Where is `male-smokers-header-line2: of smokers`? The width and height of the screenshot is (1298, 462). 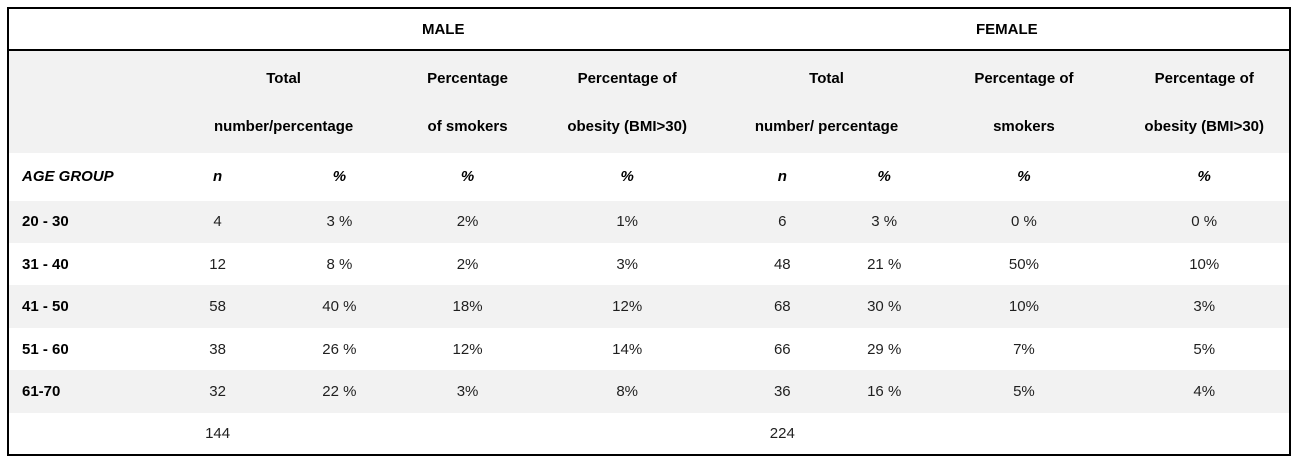 male-smokers-header-line2: of smokers is located at coordinates (467, 126).